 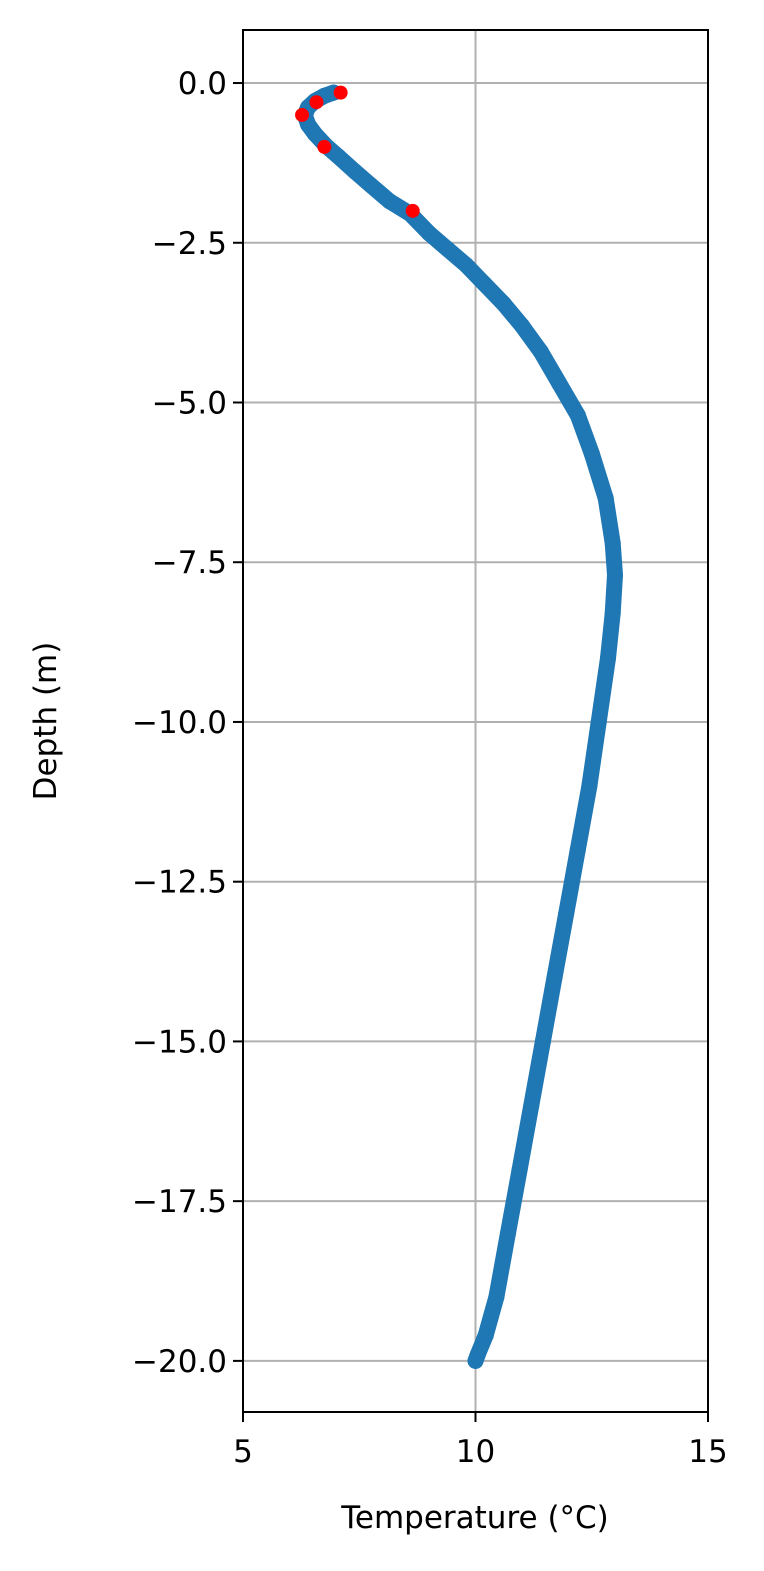 I want to click on x-tick-label: 10, so click(x=475, y=1452).